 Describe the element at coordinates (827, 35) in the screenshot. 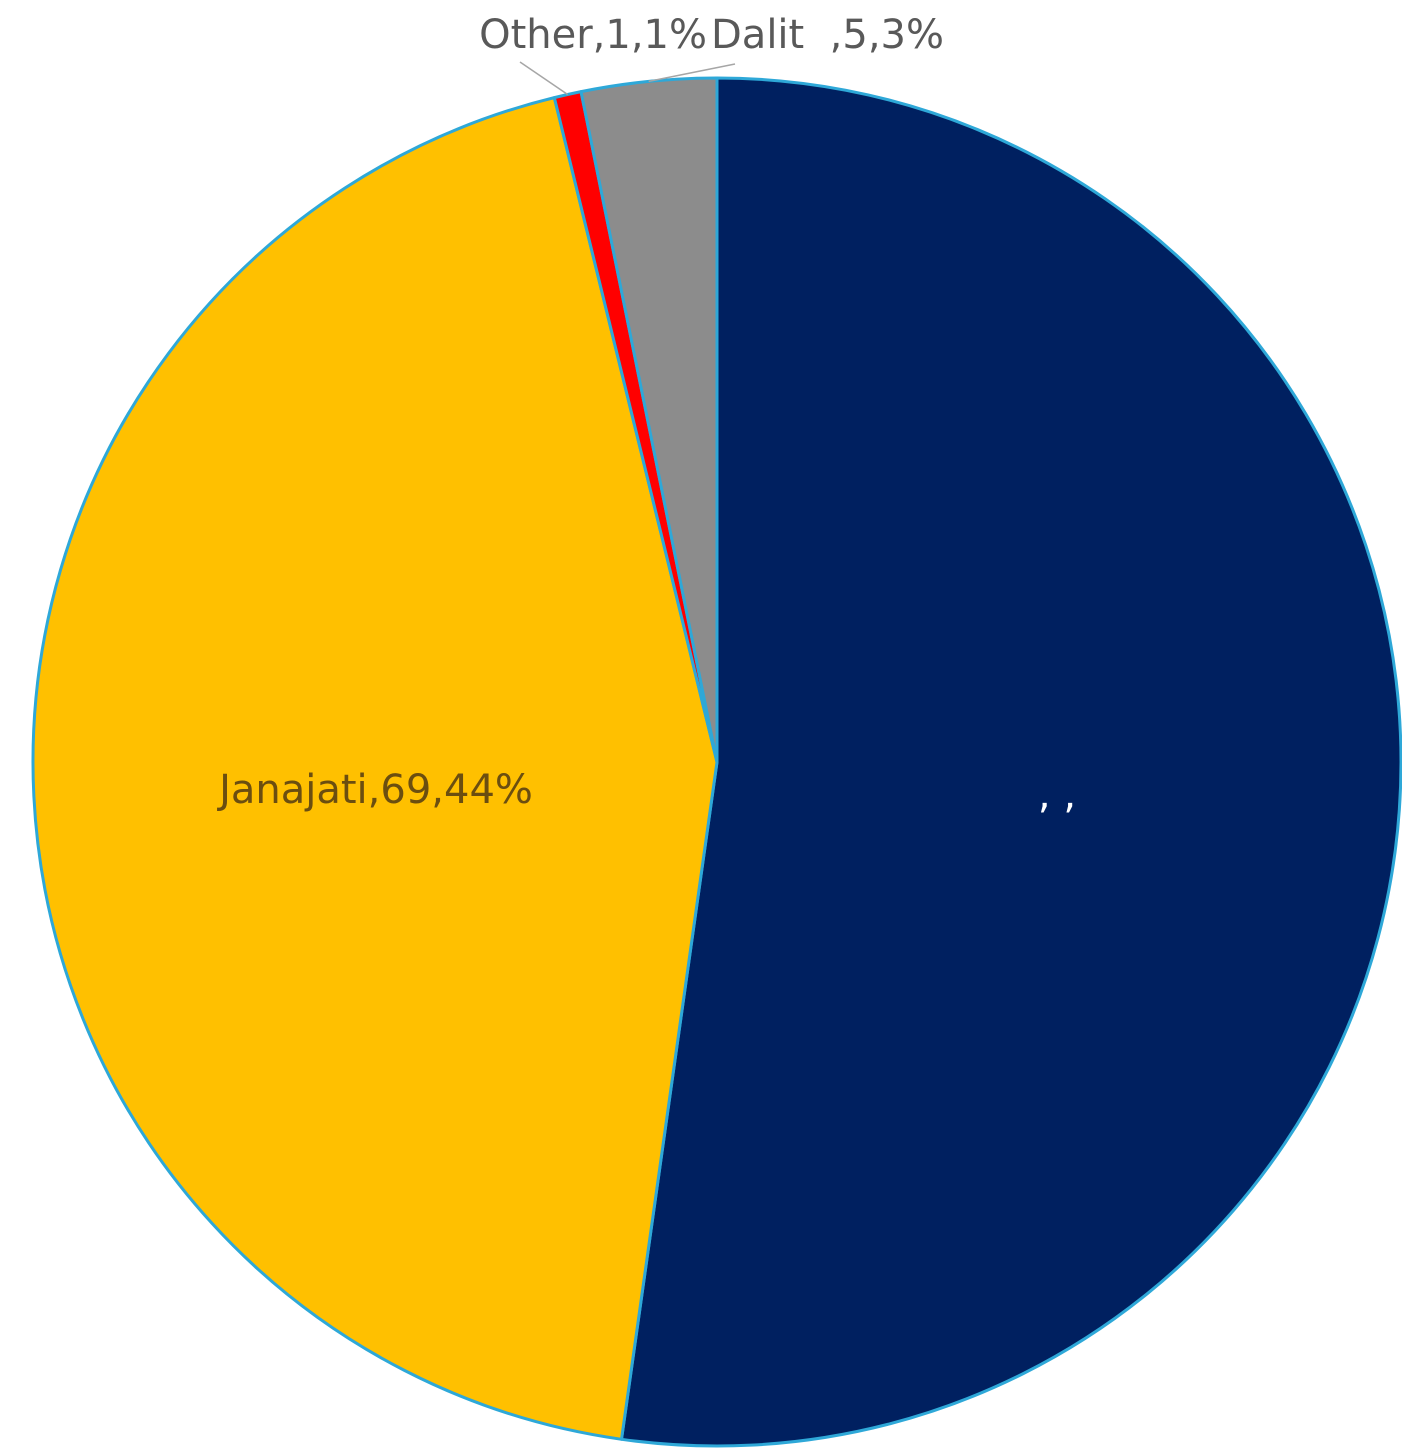

I see `slice-label-dalit: Dalit ,5,3%` at that location.